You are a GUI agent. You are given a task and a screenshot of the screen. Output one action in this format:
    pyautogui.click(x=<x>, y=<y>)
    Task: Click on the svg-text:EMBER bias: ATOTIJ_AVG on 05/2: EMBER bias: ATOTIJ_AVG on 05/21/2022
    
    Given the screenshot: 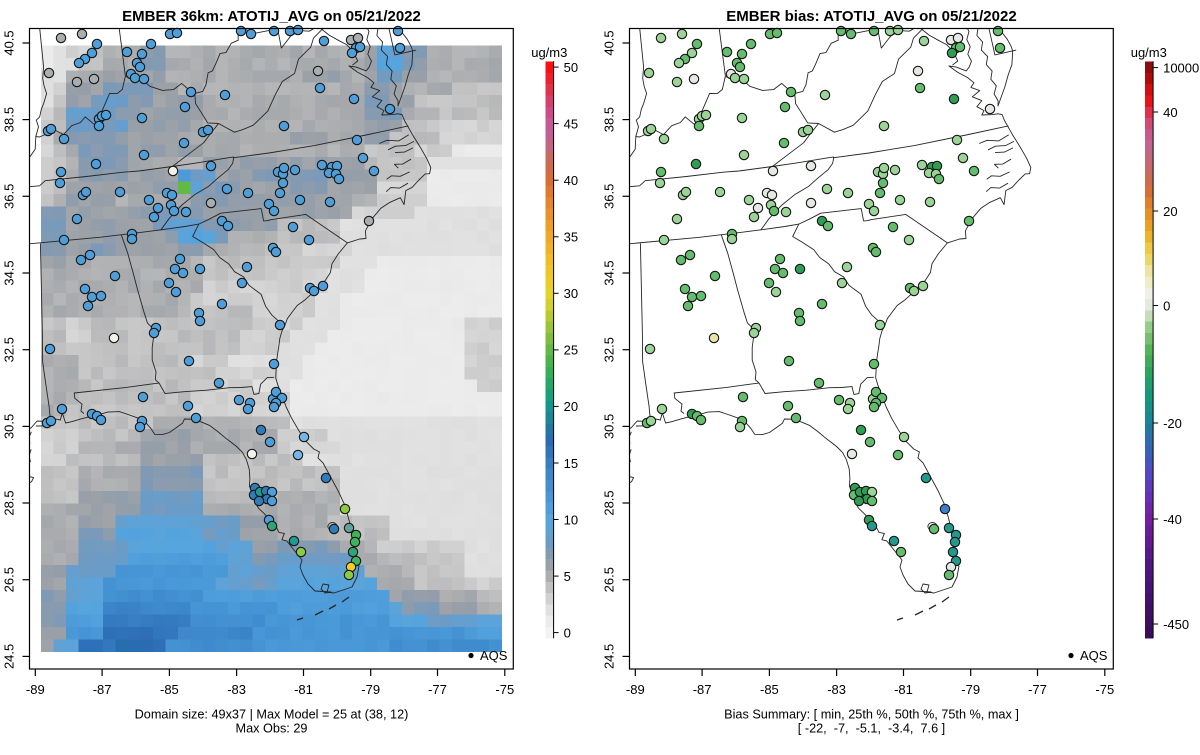 What is the action you would take?
    pyautogui.click(x=871, y=16)
    